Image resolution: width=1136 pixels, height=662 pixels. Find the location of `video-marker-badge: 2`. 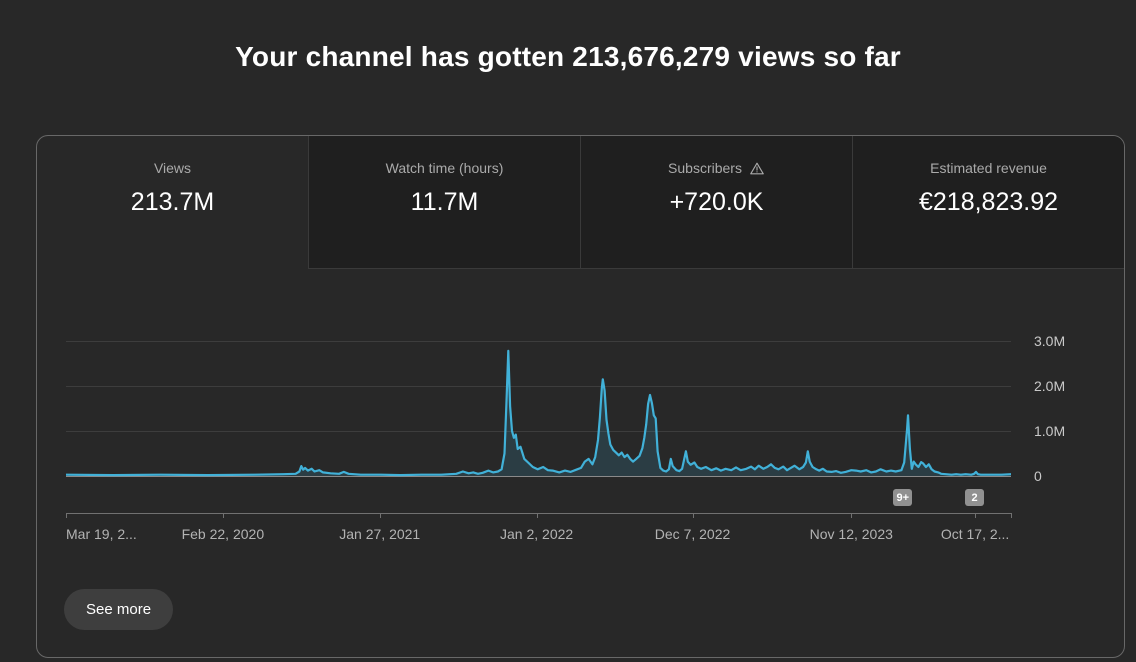

video-marker-badge: 2 is located at coordinates (975, 497).